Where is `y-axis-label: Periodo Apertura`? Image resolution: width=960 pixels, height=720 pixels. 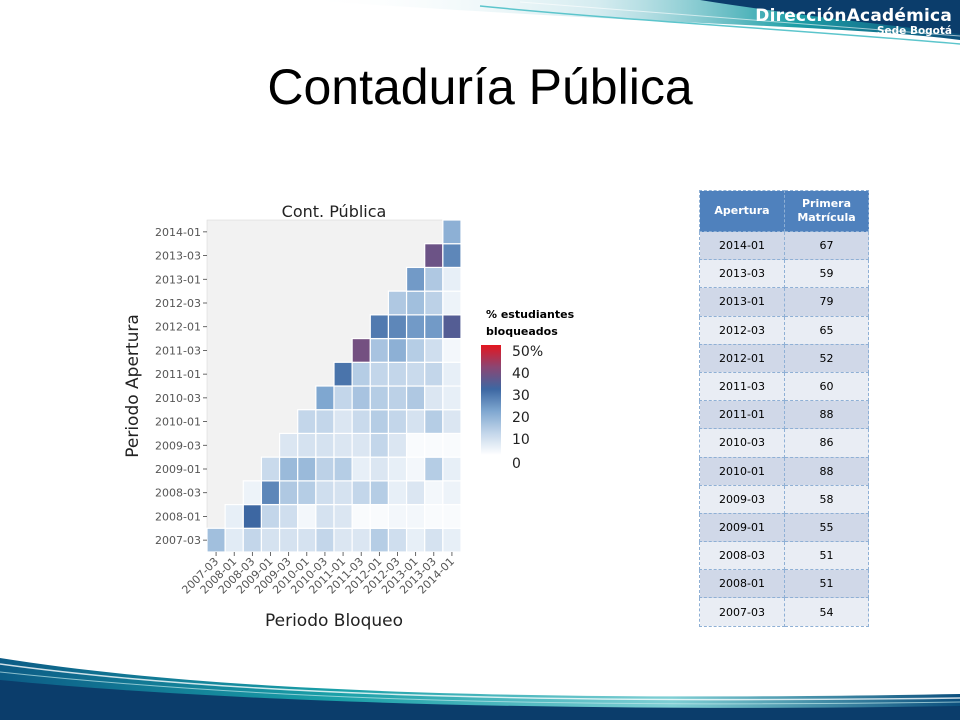 y-axis-label: Periodo Apertura is located at coordinates (133, 386).